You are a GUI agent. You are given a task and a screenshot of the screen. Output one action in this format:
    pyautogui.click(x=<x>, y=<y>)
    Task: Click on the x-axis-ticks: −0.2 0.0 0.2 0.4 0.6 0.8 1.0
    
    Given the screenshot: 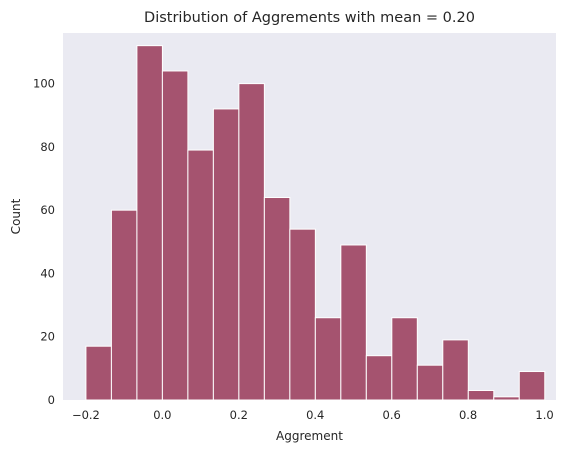 What is the action you would take?
    pyautogui.click(x=313, y=415)
    